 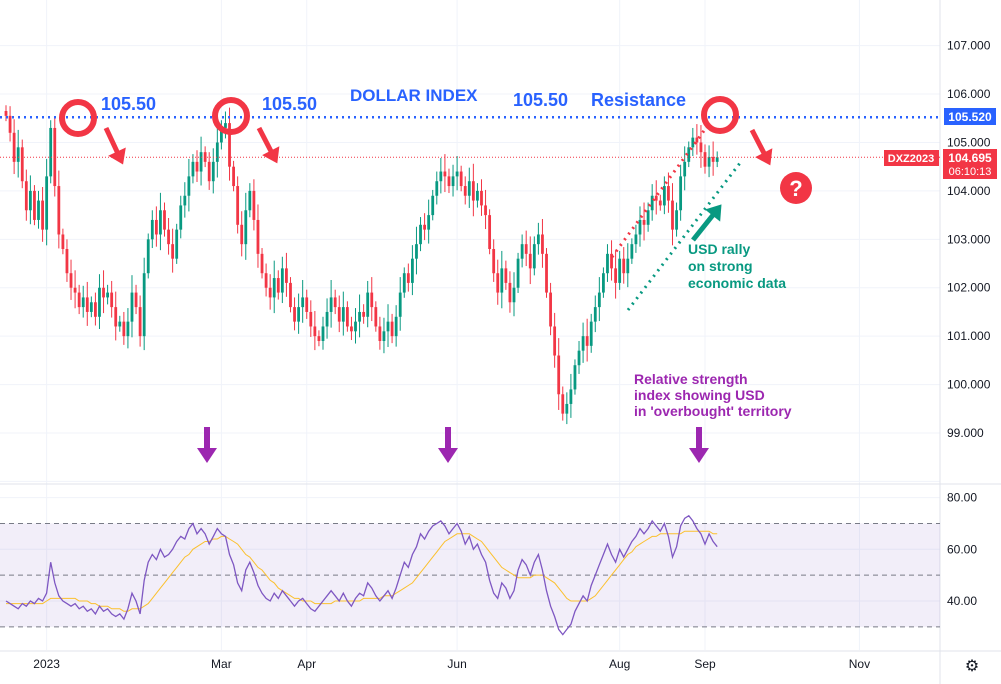 I want to click on price-tick-label: 100.000, so click(x=969, y=385).